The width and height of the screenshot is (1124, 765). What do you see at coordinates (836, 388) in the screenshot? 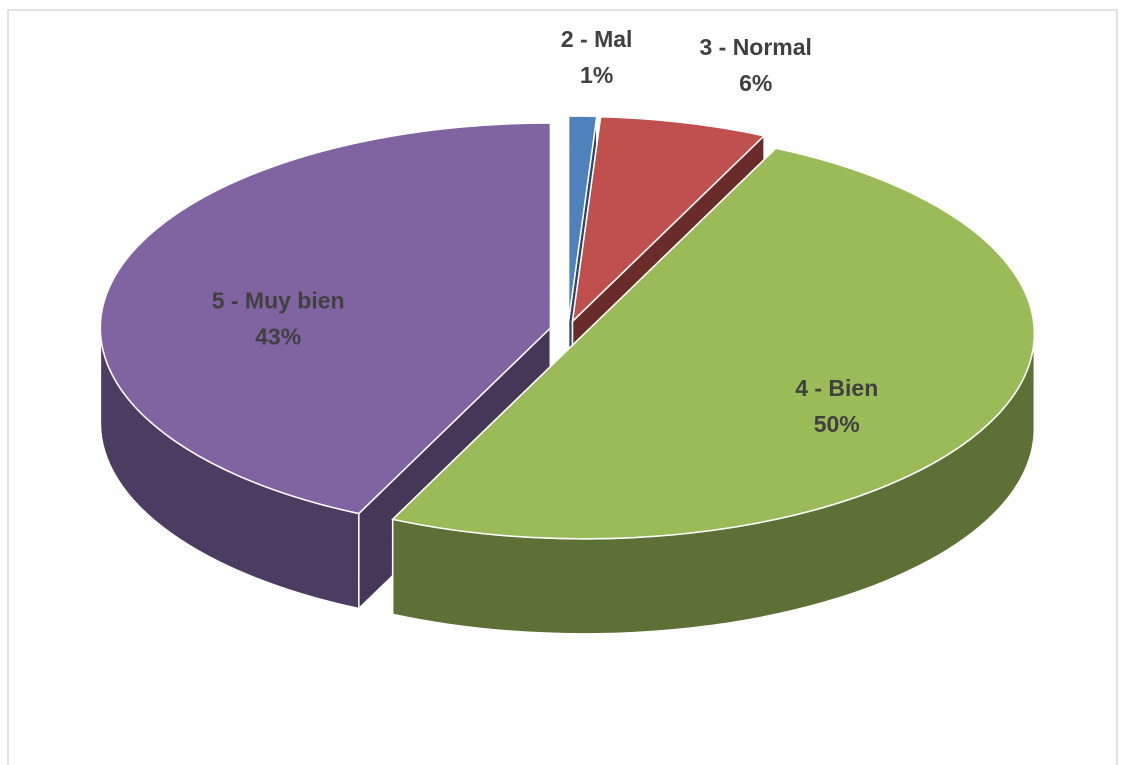
I see `data-label-category: 4 - Bien` at bounding box center [836, 388].